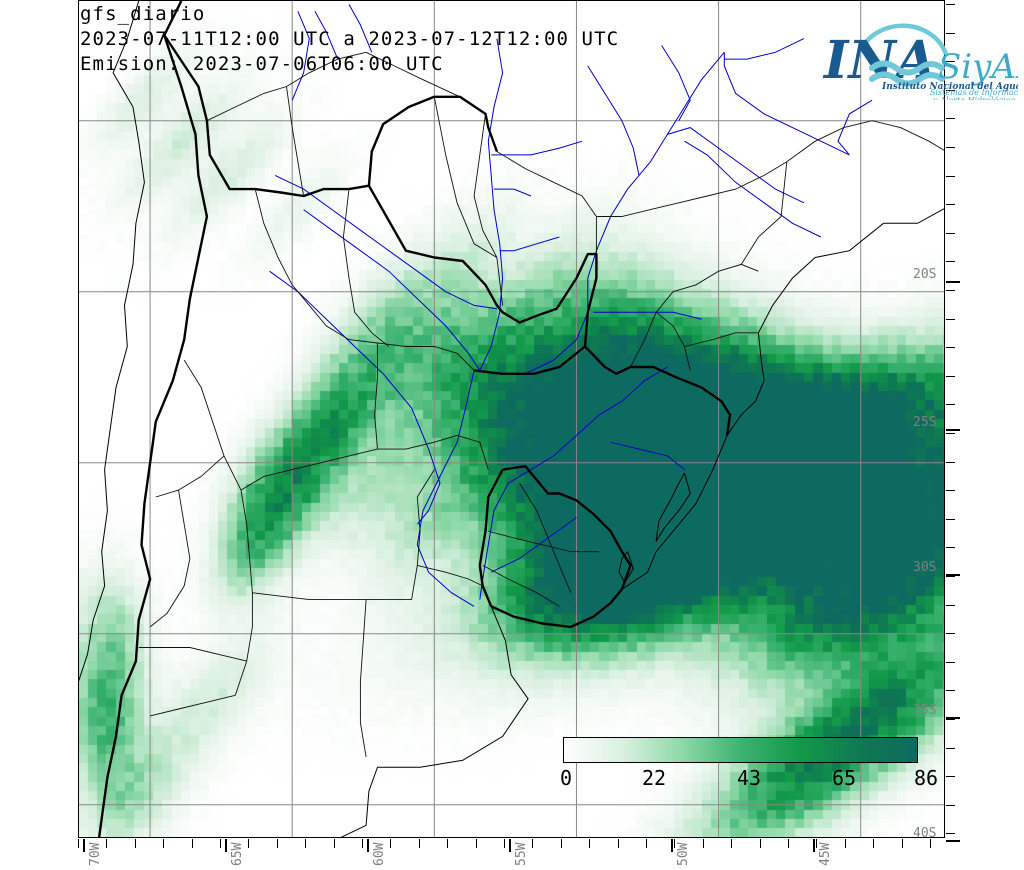 This screenshot has height=870, width=1024. I want to click on logo-arc-icon, so click(902, 40).